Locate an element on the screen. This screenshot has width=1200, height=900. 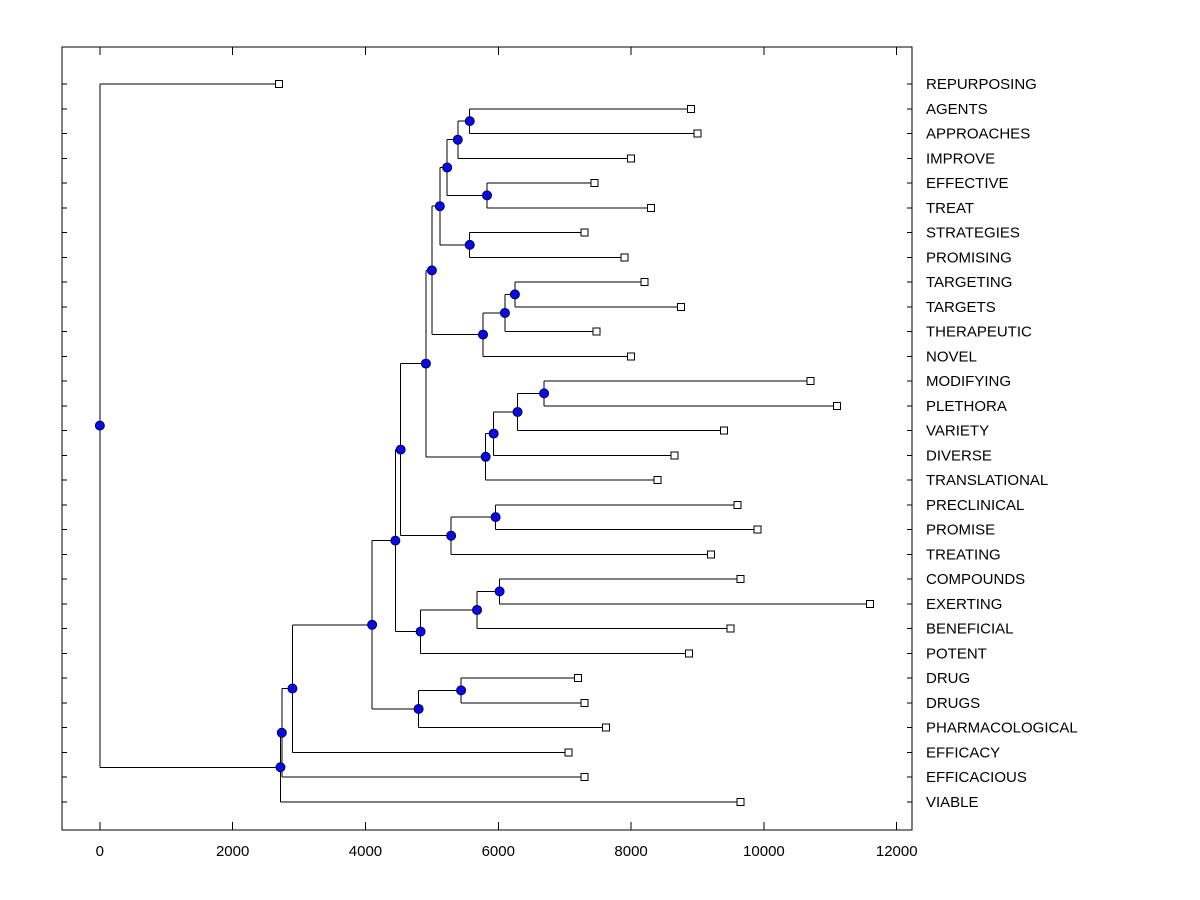
leaf-label: PROMISE is located at coordinates (960, 530).